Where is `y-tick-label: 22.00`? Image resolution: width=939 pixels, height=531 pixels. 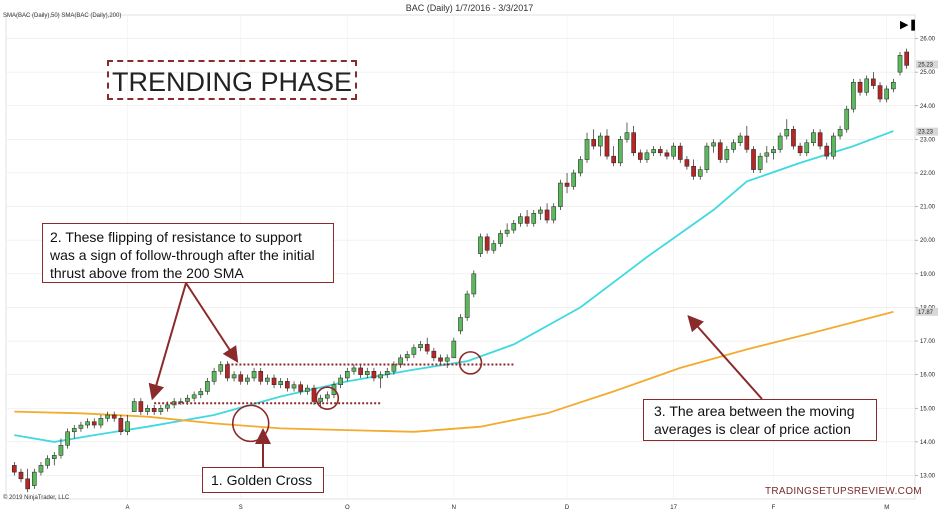
y-tick-label: 22.00 is located at coordinates (928, 174).